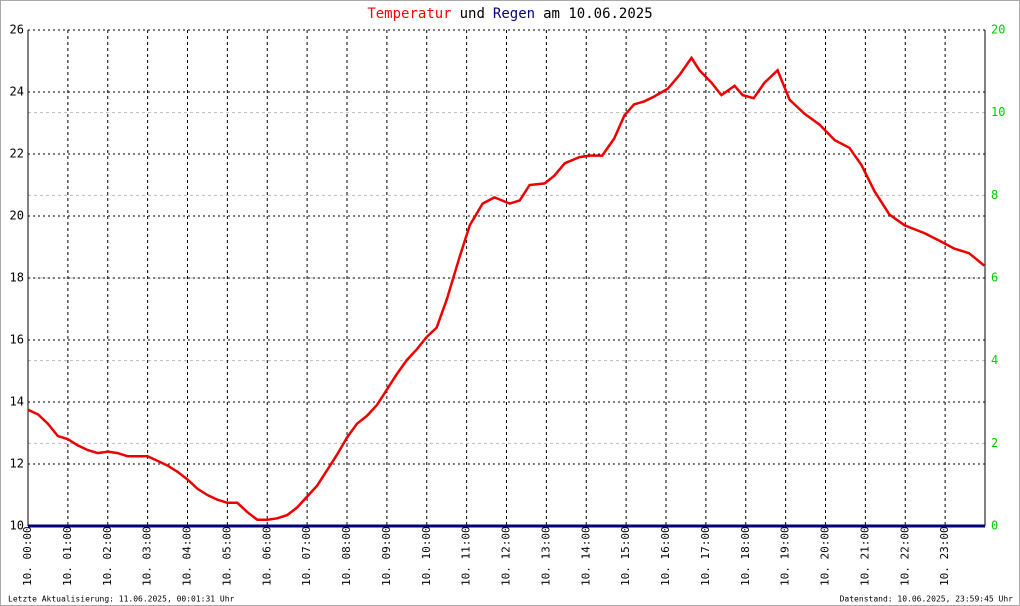  Describe the element at coordinates (386, 556) in the screenshot. I see `x-tick-label: 10. 09:00` at that location.